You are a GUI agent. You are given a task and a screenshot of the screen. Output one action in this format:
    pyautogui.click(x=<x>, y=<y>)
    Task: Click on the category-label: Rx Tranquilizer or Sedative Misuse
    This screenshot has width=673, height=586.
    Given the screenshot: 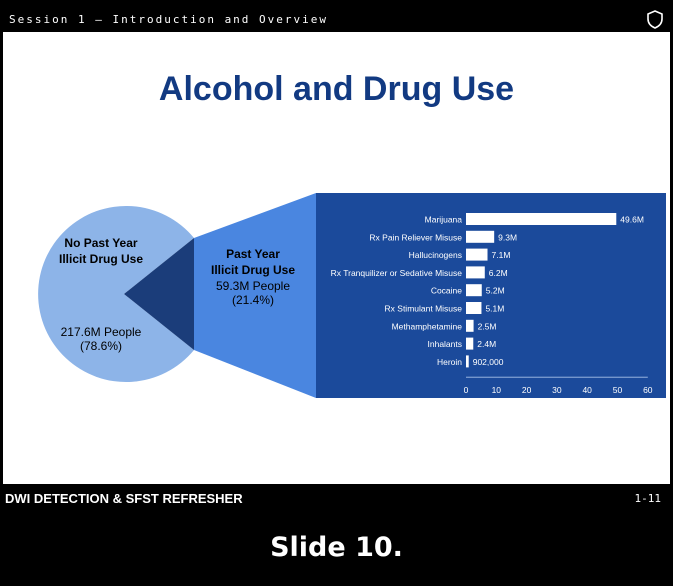 What is the action you would take?
    pyautogui.click(x=397, y=273)
    